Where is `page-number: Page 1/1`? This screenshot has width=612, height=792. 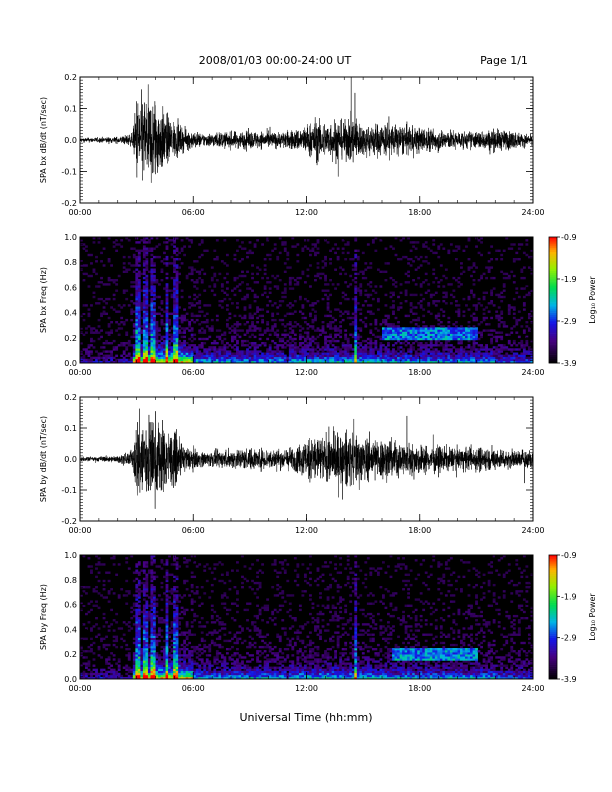 page-number: Page 1/1 is located at coordinates (504, 60).